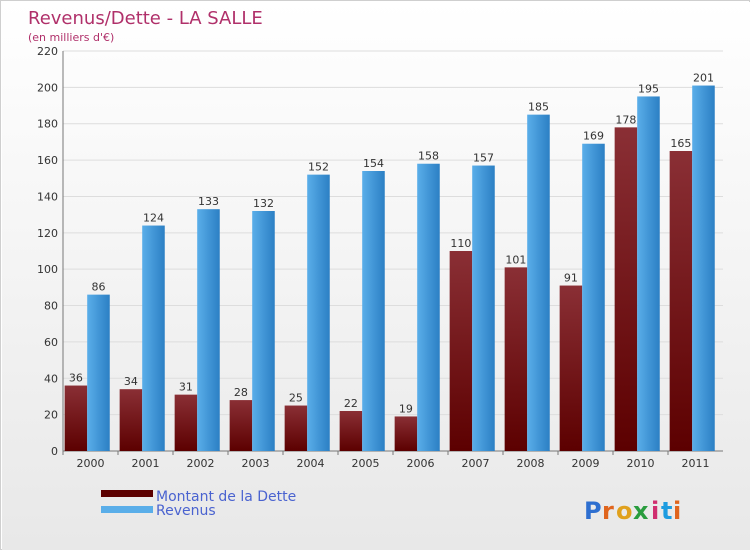 The image size is (750, 551). What do you see at coordinates (51, 378) in the screenshot?
I see `y-tick-label: 40` at bounding box center [51, 378].